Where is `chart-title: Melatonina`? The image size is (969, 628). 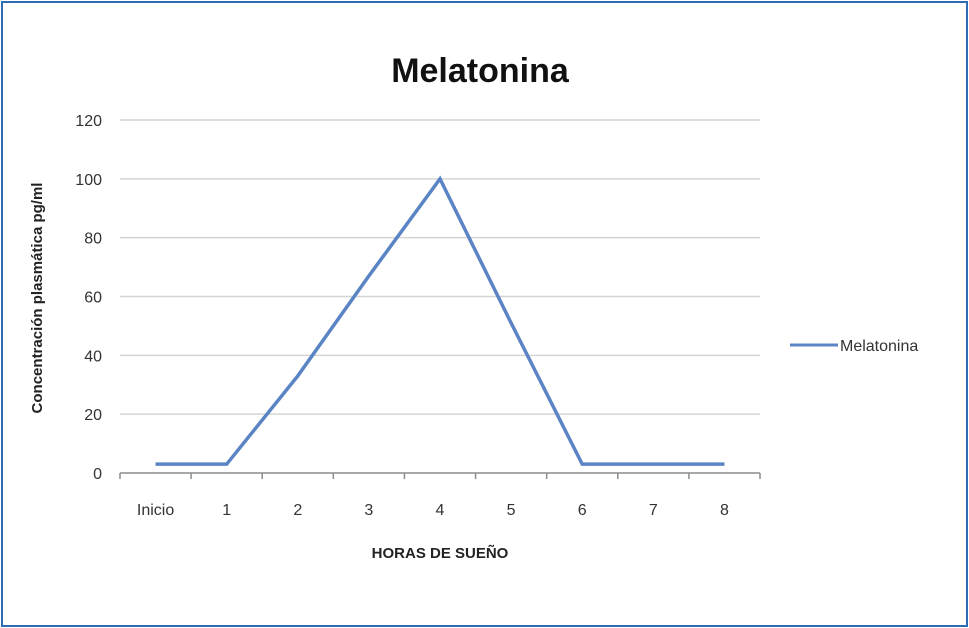
chart-title: Melatonina is located at coordinates (480, 71).